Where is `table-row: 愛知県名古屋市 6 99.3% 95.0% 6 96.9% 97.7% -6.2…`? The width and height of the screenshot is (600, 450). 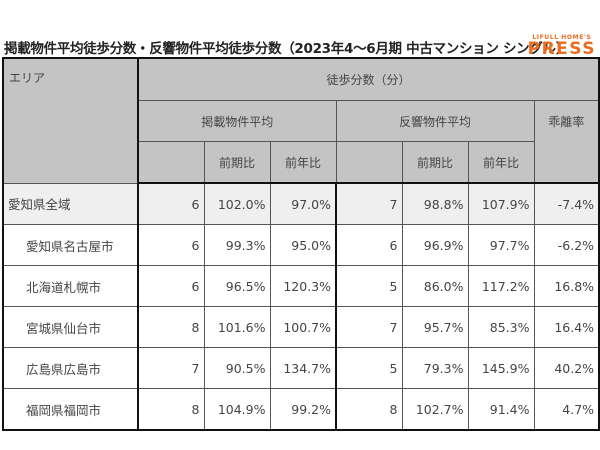 table-row: 愛知県名古屋市 6 99.3% 95.0% 6 96.9% 97.7% -6.2… is located at coordinates (301, 245).